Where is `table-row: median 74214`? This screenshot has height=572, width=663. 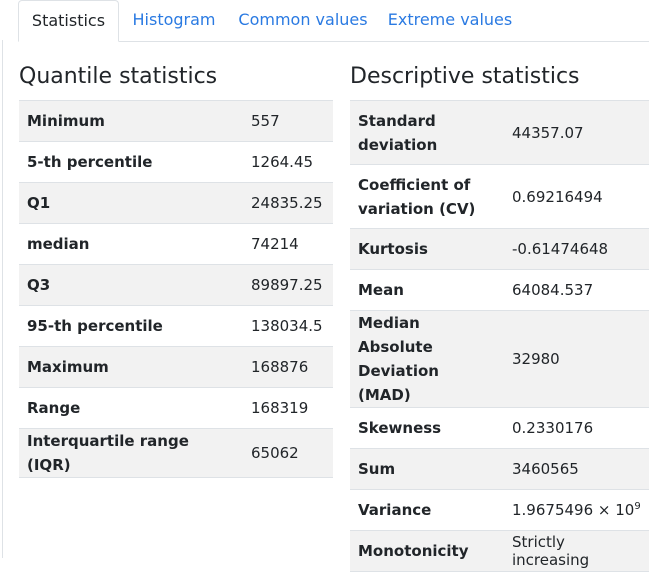
table-row: median 74214 is located at coordinates (176, 244).